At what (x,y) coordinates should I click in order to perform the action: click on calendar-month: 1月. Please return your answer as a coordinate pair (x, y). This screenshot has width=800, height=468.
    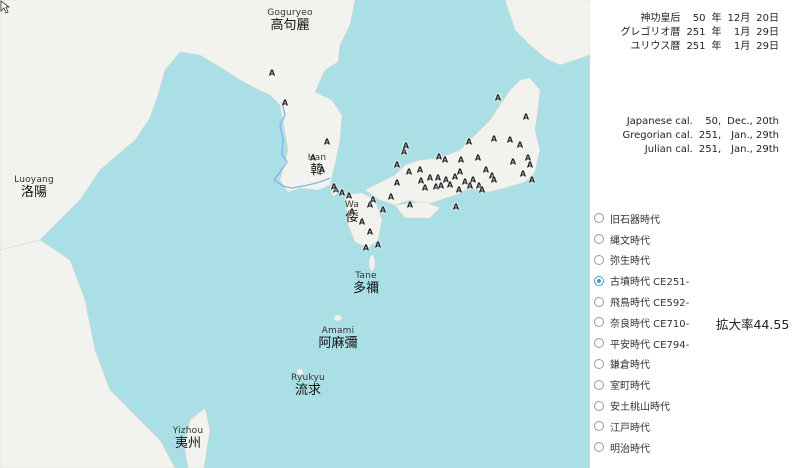
    Looking at the image, I should click on (742, 32).